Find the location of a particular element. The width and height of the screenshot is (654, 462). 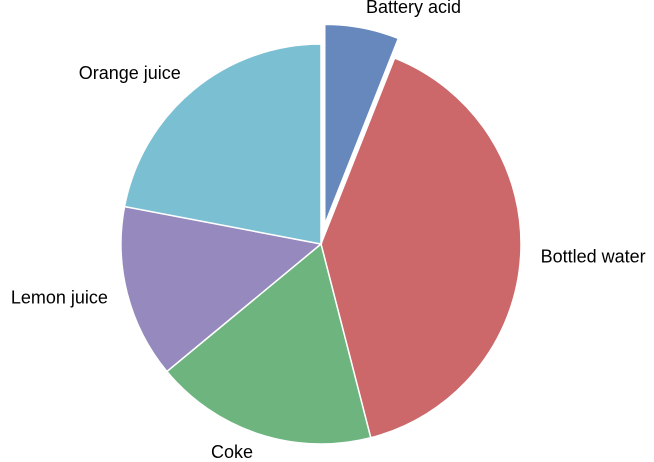

slice-coke is located at coordinates (268, 343).